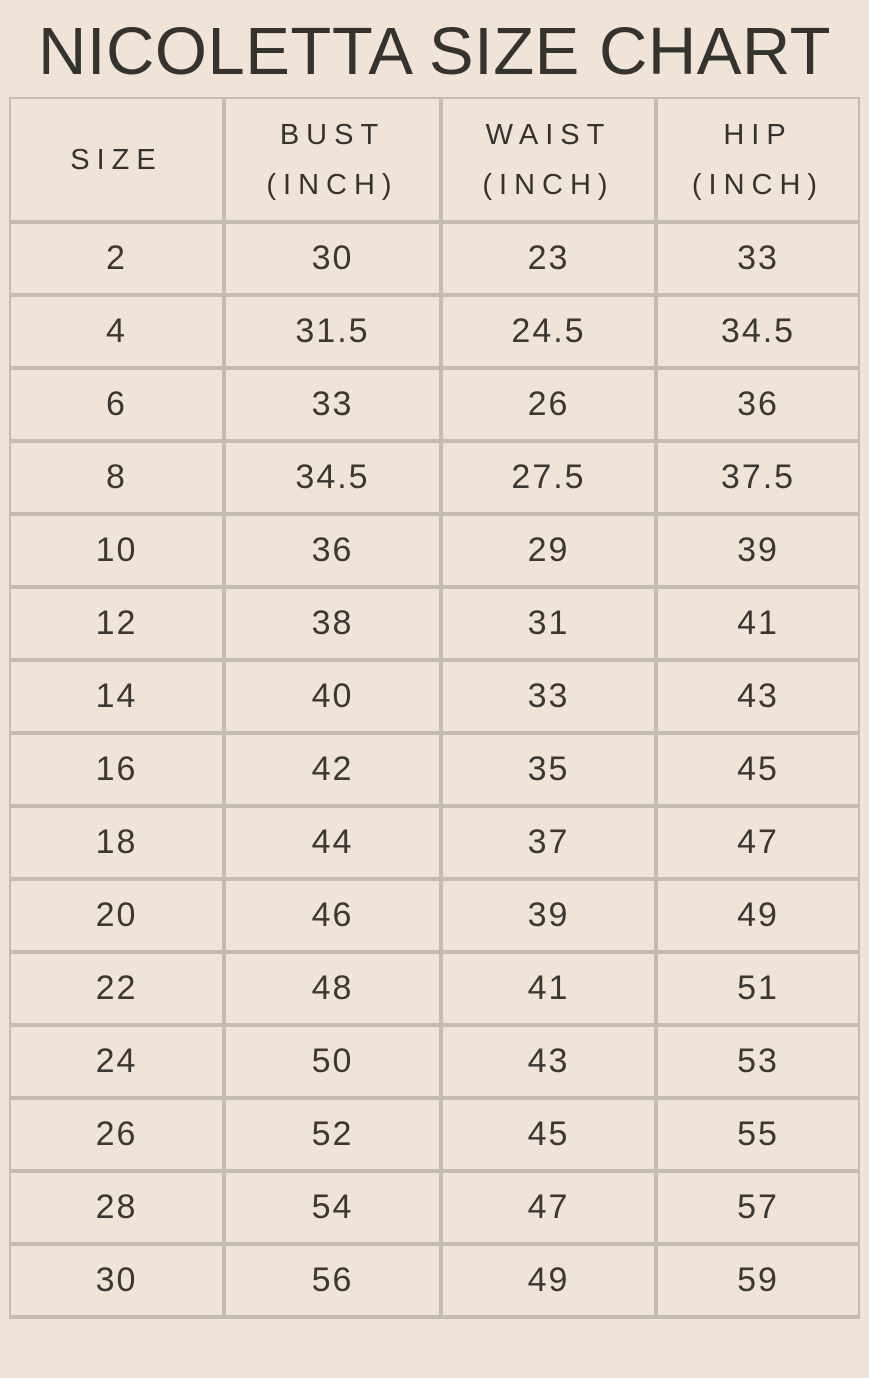 The width and height of the screenshot is (869, 1378). I want to click on table-cell-waist: 41, so click(548, 988).